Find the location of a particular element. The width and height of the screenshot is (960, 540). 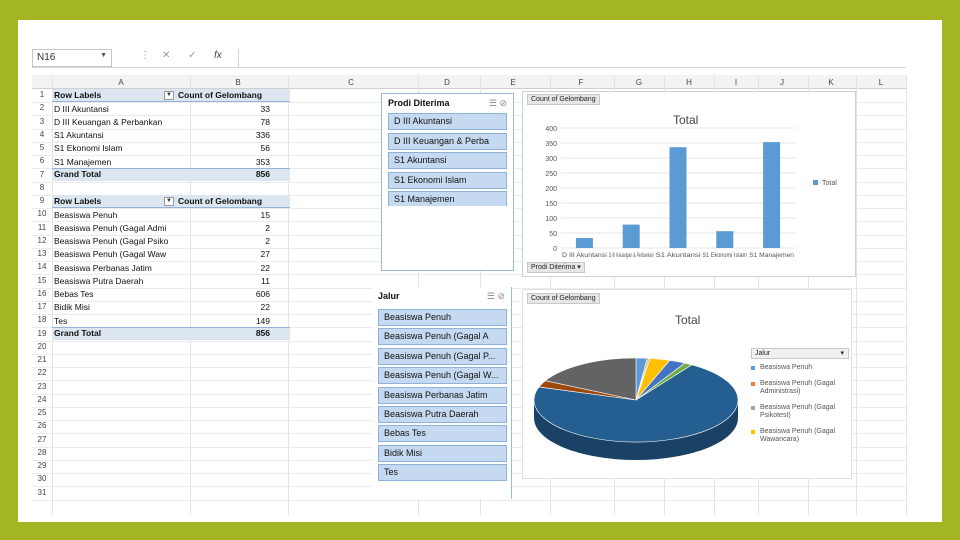

pivot-row-label: S1 Manajemen is located at coordinates (83, 161).